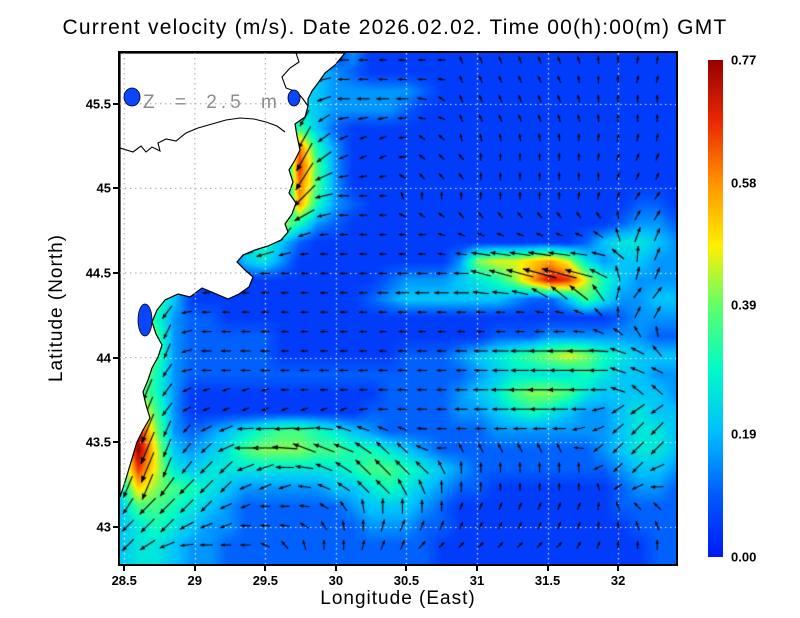 This screenshot has height=618, width=800. Describe the element at coordinates (212, 102) in the screenshot. I see `depth-annotation: Z = 2.5 m` at that location.